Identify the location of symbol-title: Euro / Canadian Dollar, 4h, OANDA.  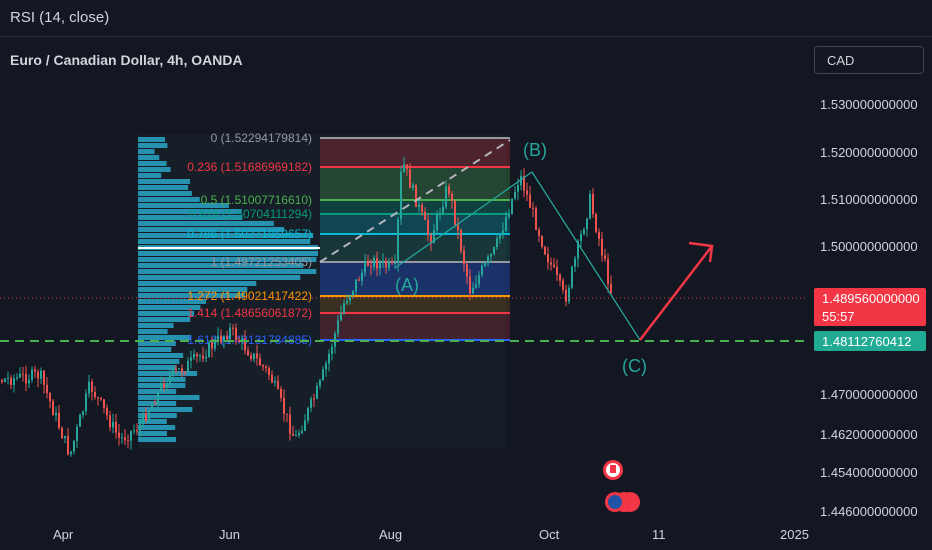
(126, 60).